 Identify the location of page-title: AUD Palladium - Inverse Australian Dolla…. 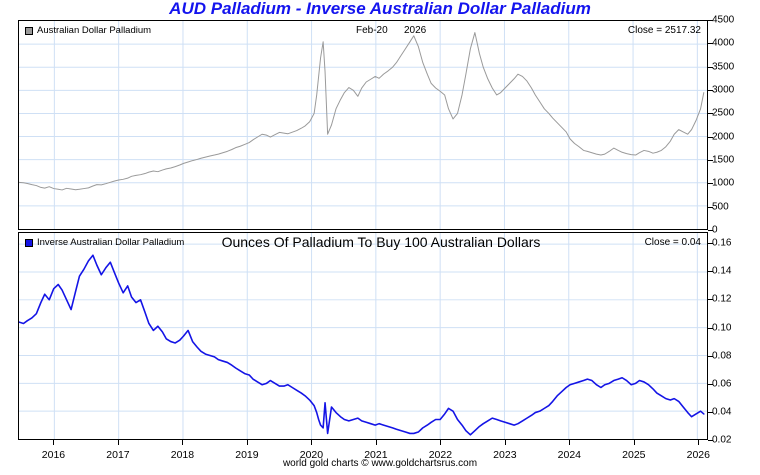
(380, 9).